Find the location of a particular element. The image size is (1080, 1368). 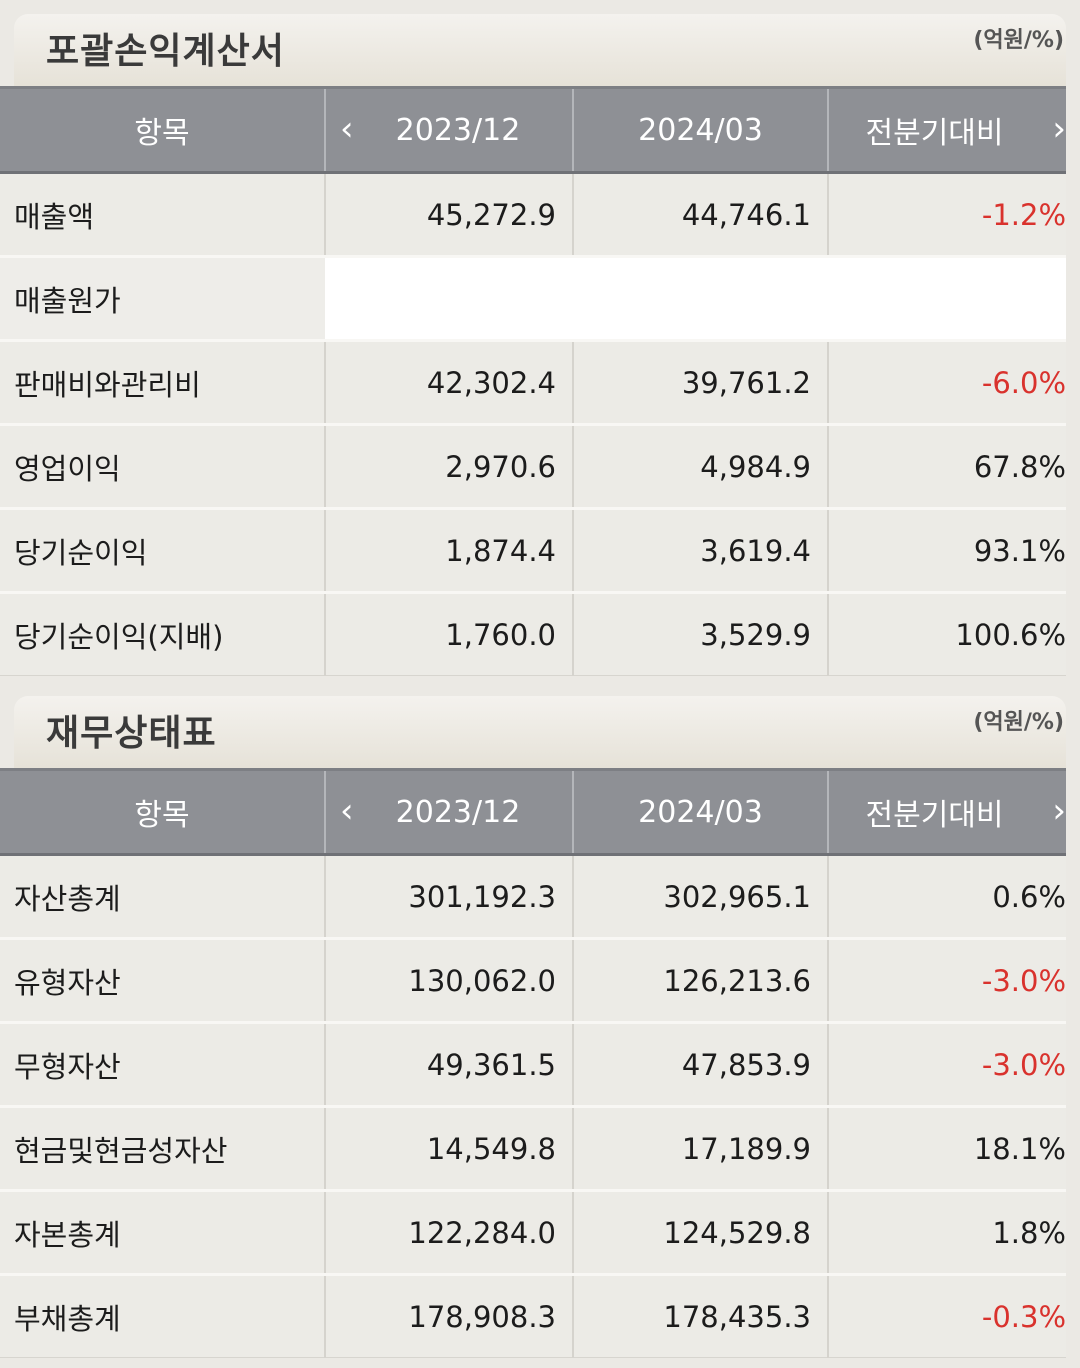

table-row: 현금및현금성자산 14,549.8 17,189.9 18.1% is located at coordinates (533, 1148).